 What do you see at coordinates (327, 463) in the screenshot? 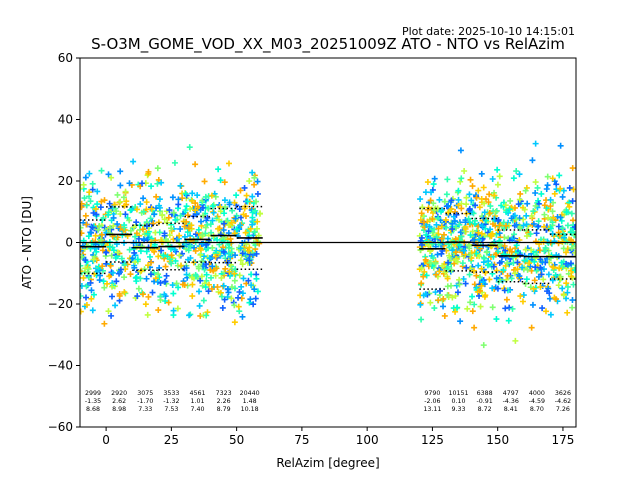
I see `x-axis-label: RelAzim [degree]` at bounding box center [327, 463].